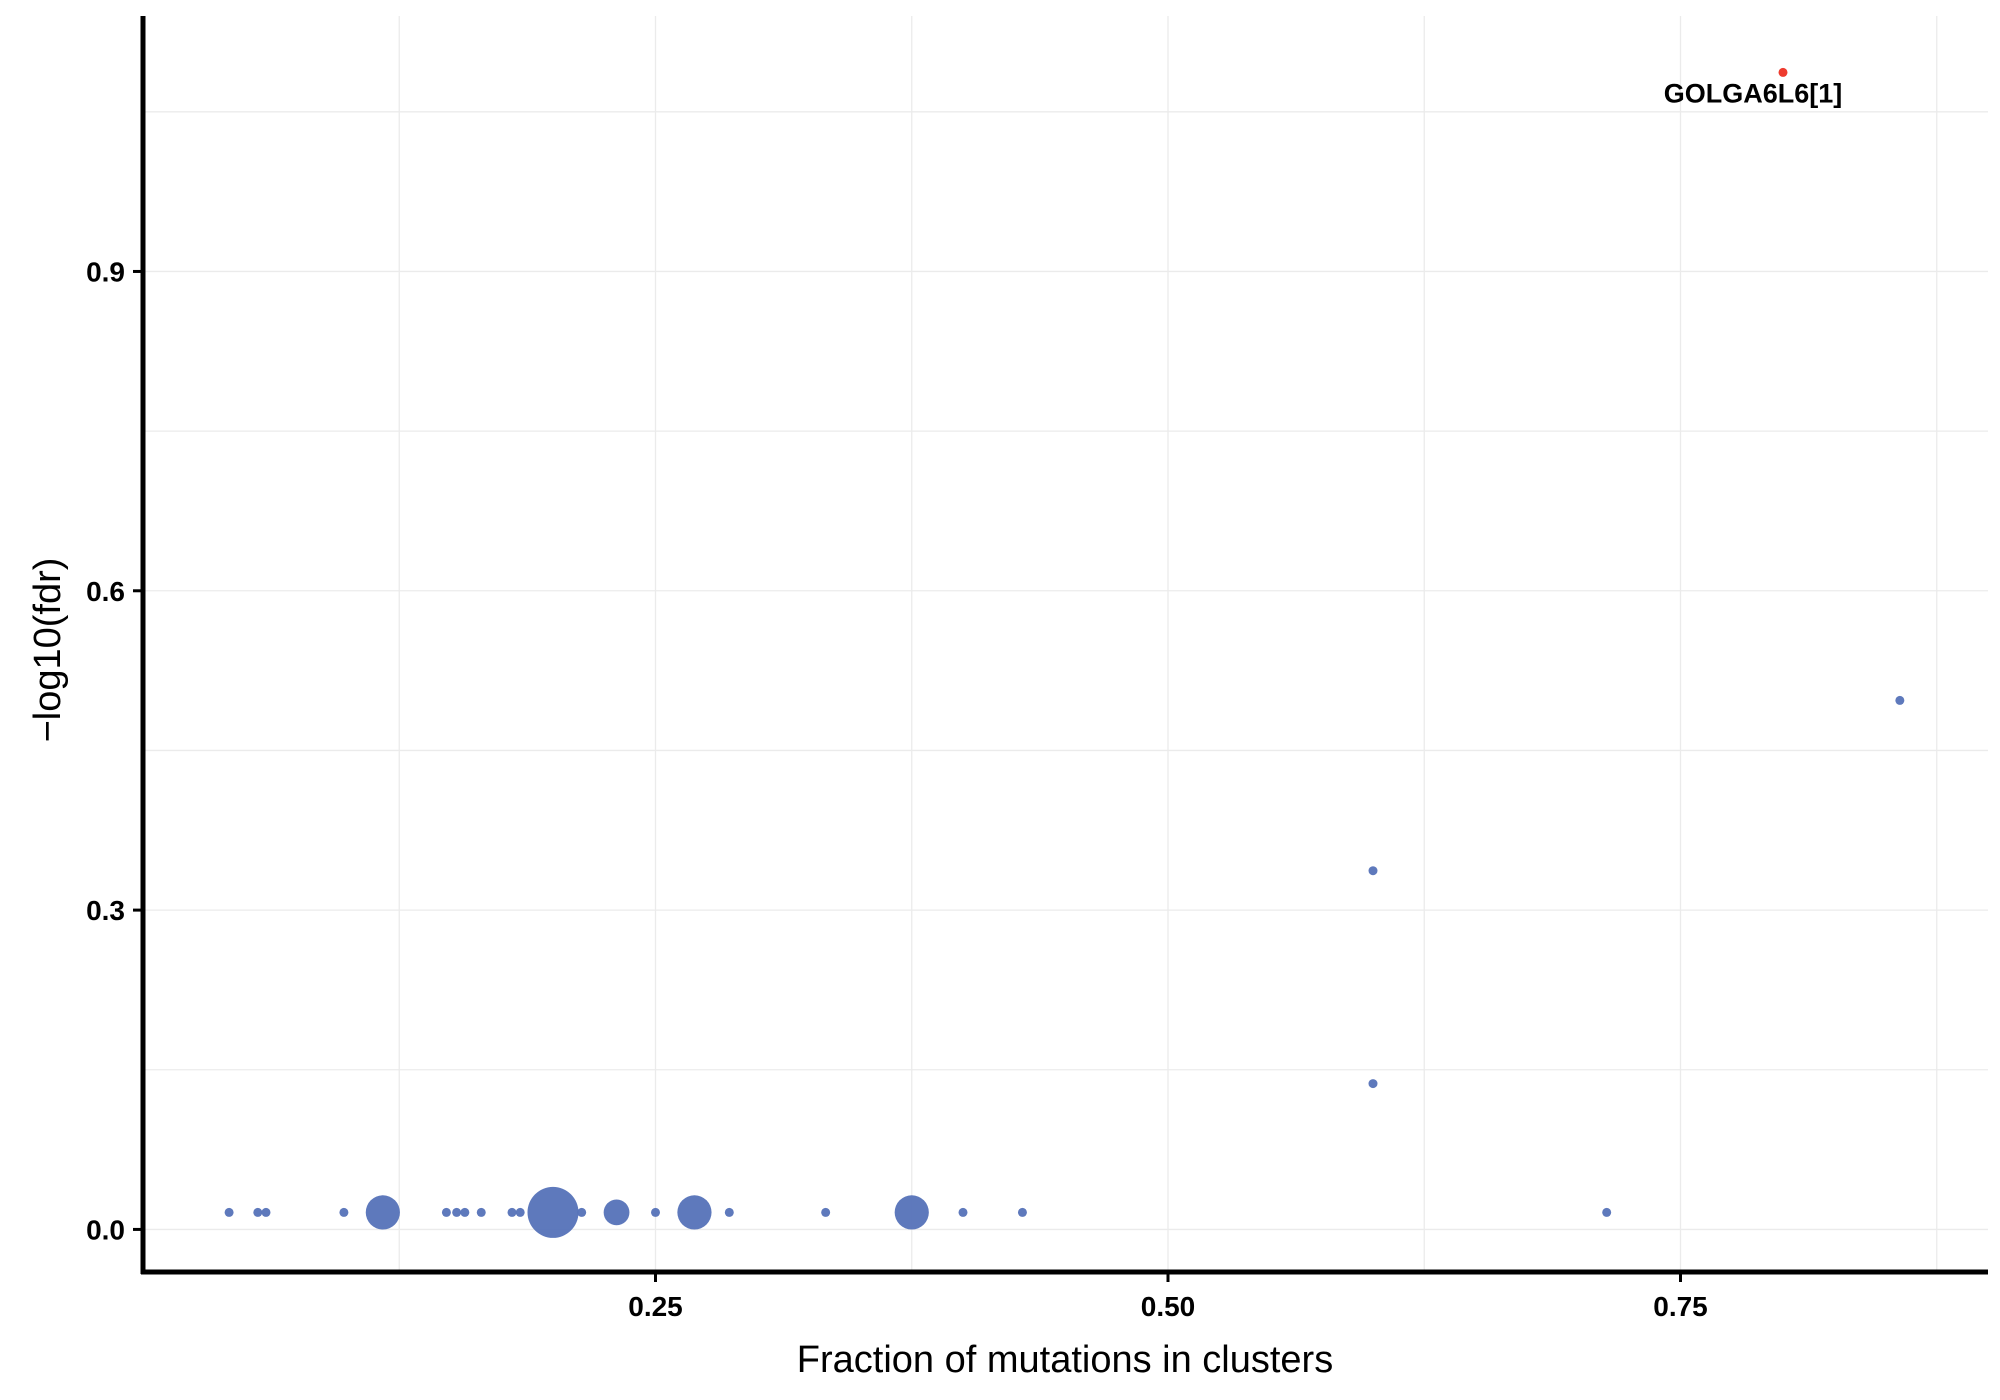  Describe the element at coordinates (655, 1306) in the screenshot. I see `x-tick-label: 0.25` at that location.